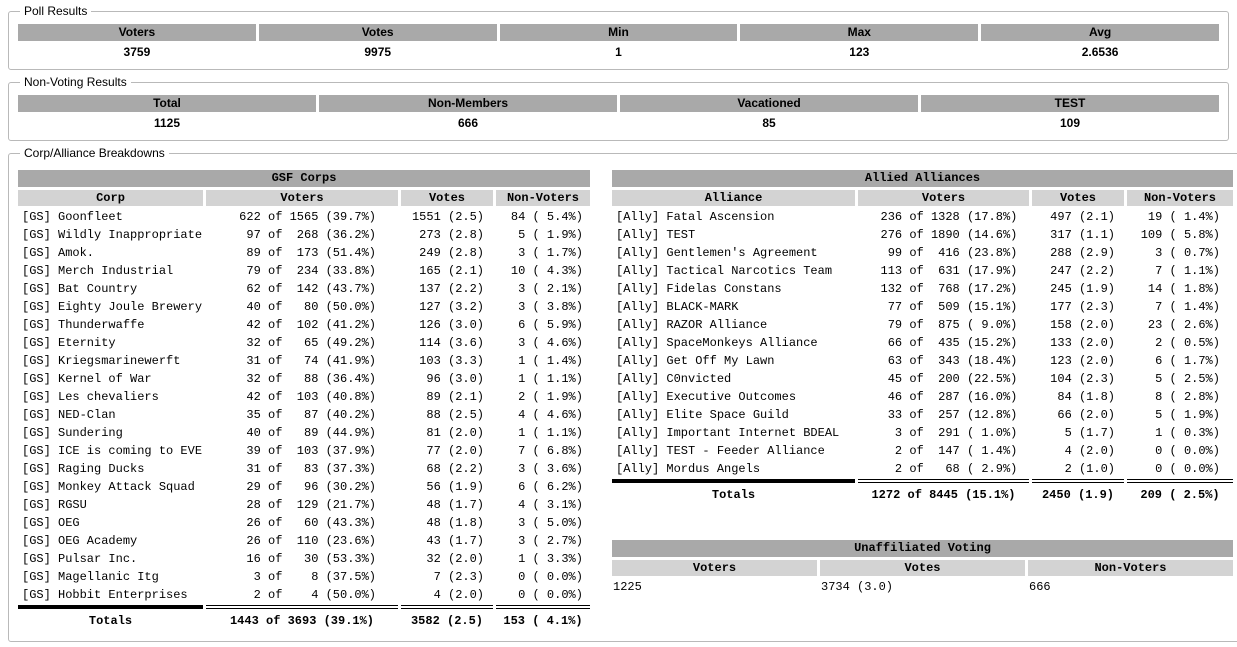  I want to click on value-cell: 3 ( 3.6%), so click(543, 469).